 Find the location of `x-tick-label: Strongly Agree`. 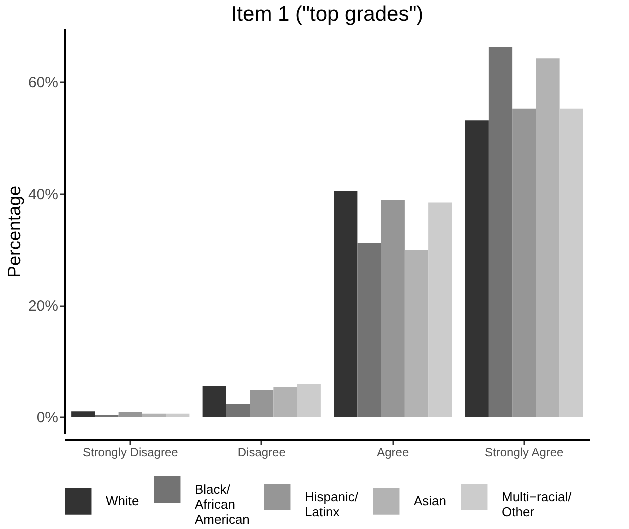

x-tick-label: Strongly Agree is located at coordinates (524, 453).